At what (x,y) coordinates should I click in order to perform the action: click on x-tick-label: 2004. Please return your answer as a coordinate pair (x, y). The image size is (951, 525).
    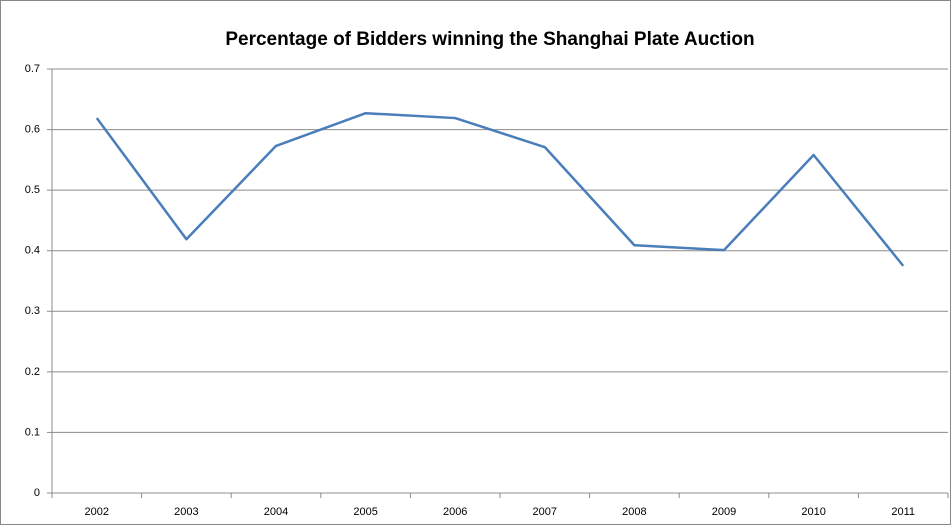
    Looking at the image, I should click on (276, 512).